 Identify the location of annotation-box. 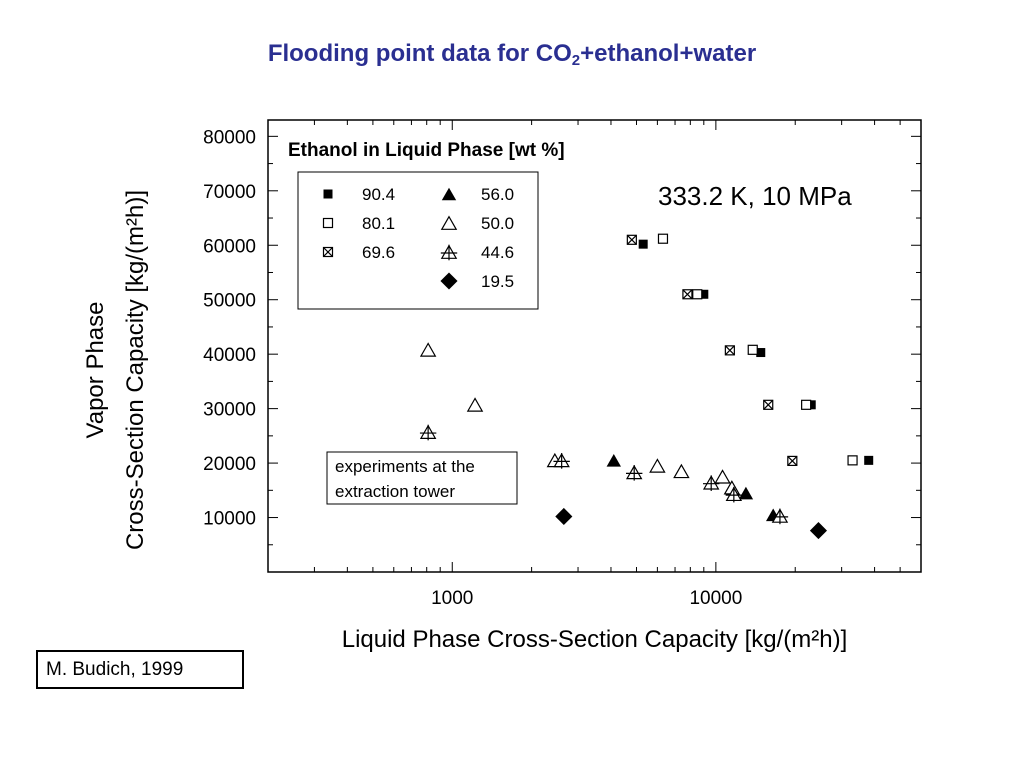
(422, 478).